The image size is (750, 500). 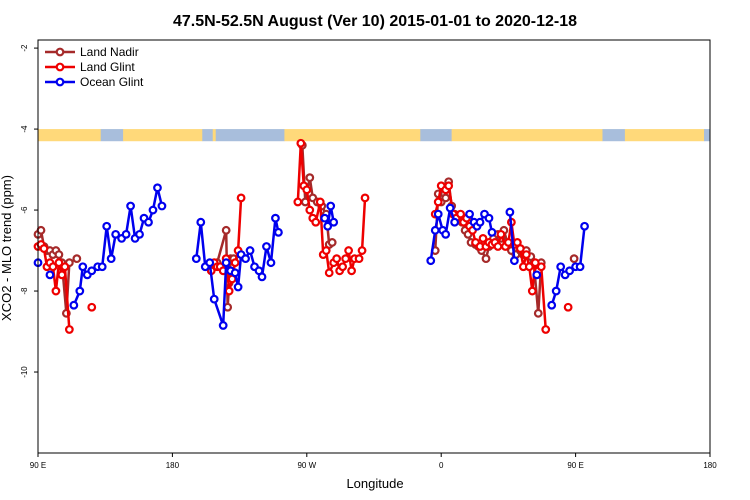 I want to click on legend-label: Land Glint, so click(x=107, y=67).